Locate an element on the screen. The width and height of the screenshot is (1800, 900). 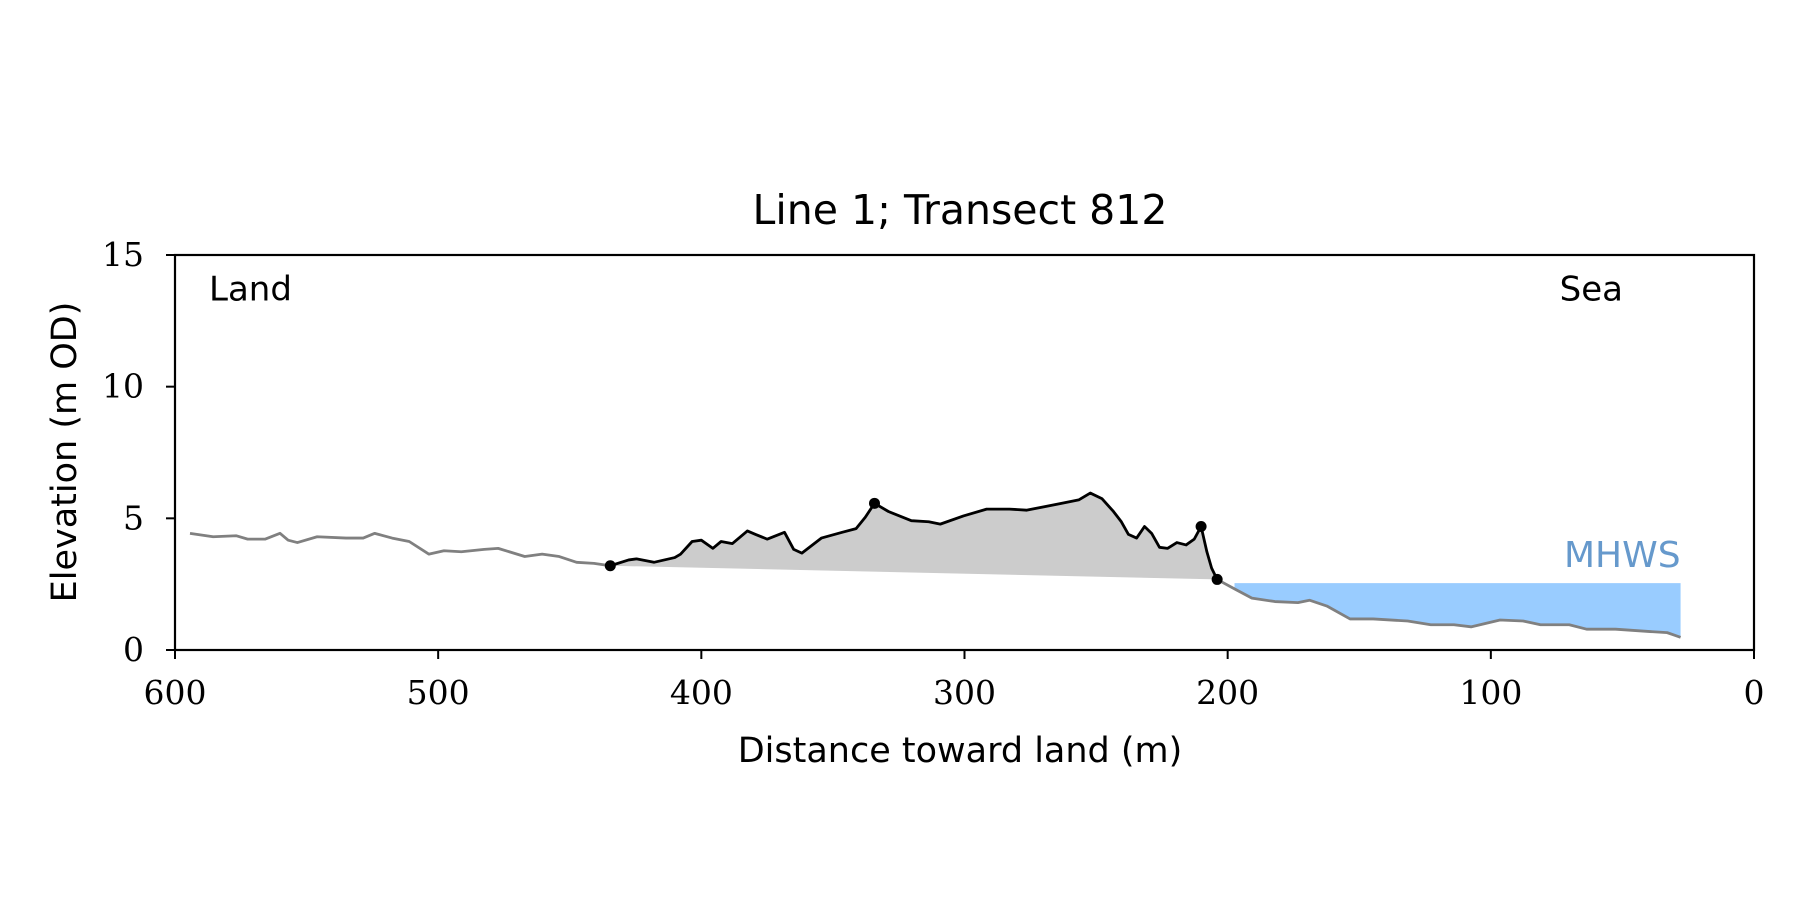
x-tick-label: 500 is located at coordinates (438, 692).